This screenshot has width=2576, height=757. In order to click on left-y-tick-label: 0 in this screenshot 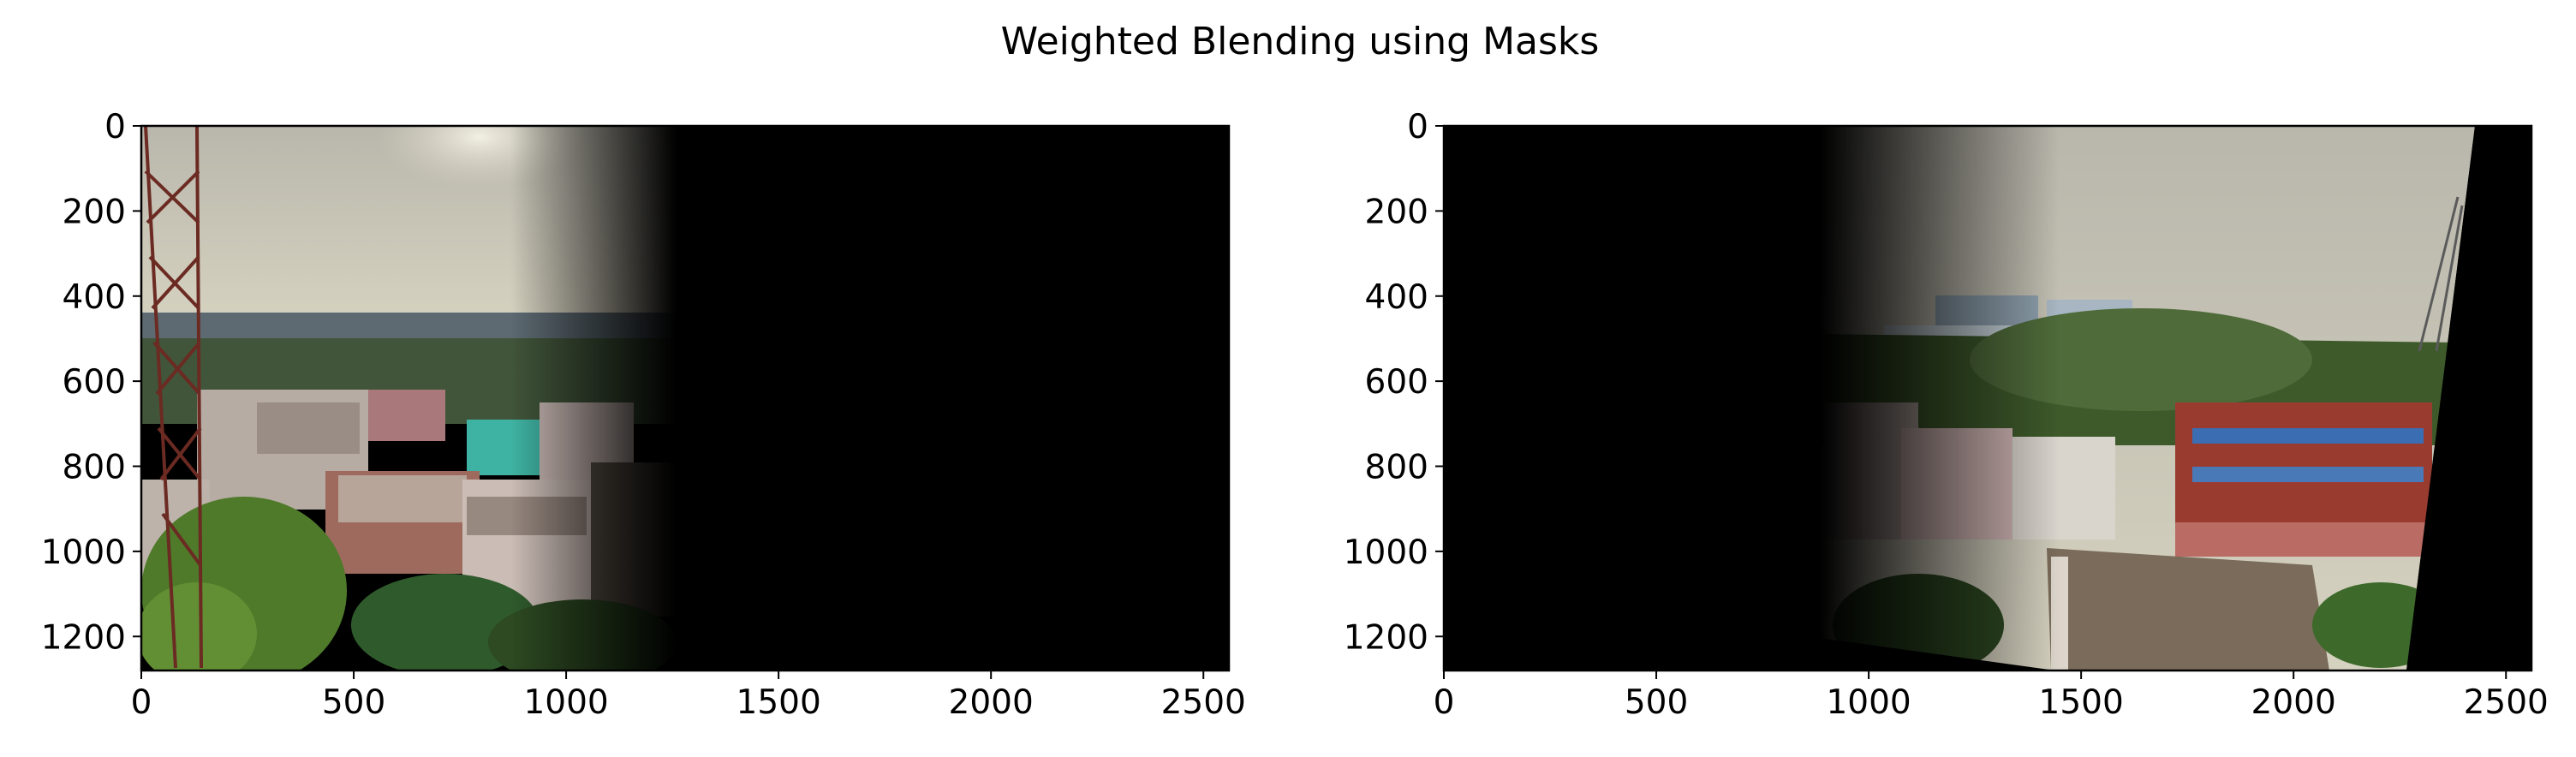, I will do `click(115, 127)`.